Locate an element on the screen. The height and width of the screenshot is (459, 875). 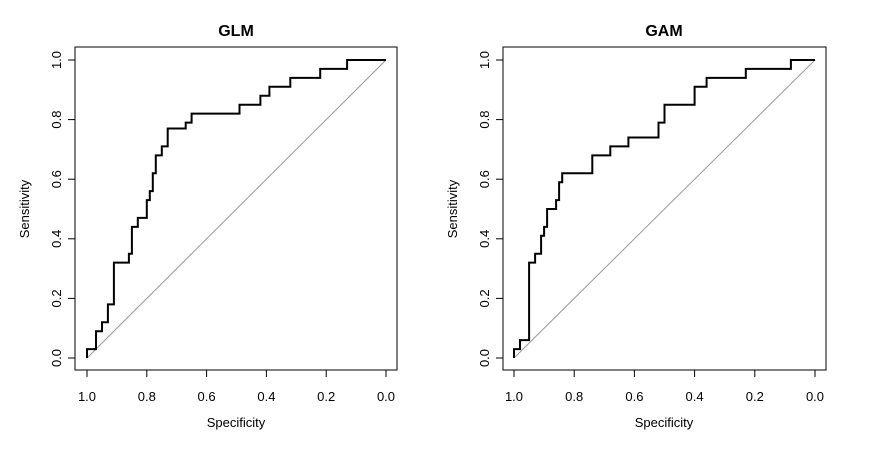
gam-y-tick-label: 0.4 is located at coordinates (484, 239).